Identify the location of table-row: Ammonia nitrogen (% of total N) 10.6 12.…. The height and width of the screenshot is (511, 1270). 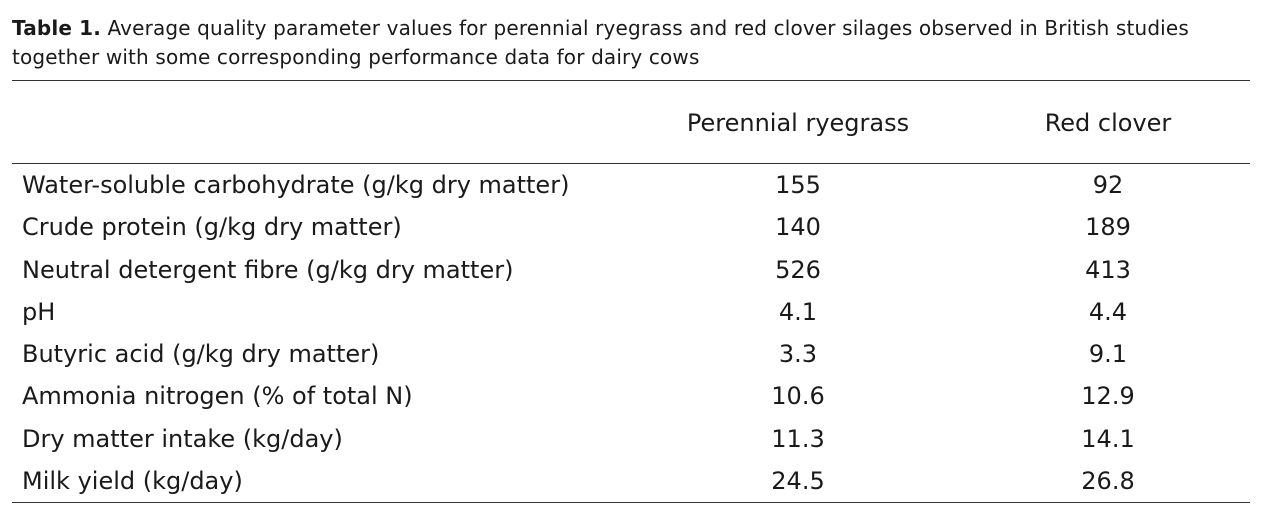
(635, 397).